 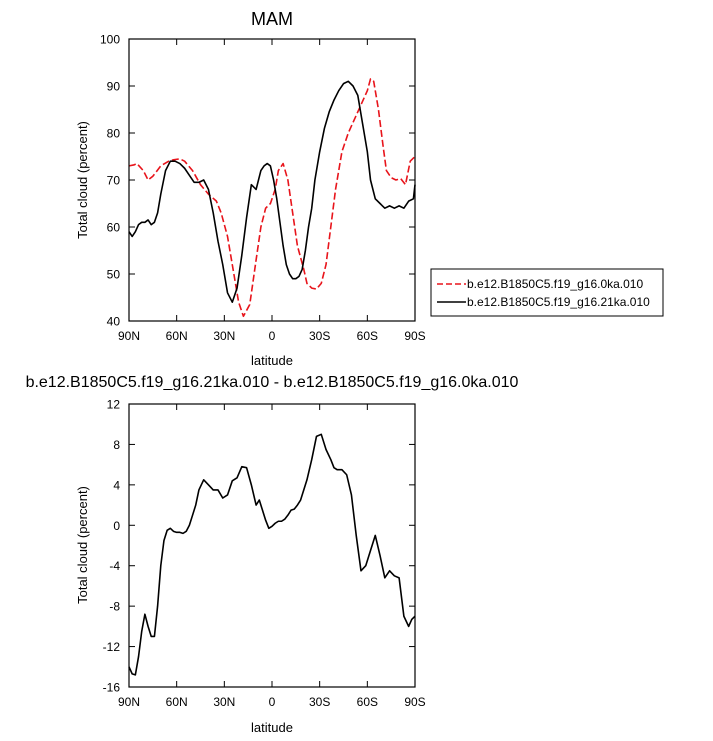 I want to click on bottom-y-axis-label: Total cloud (percent), so click(x=82, y=545).